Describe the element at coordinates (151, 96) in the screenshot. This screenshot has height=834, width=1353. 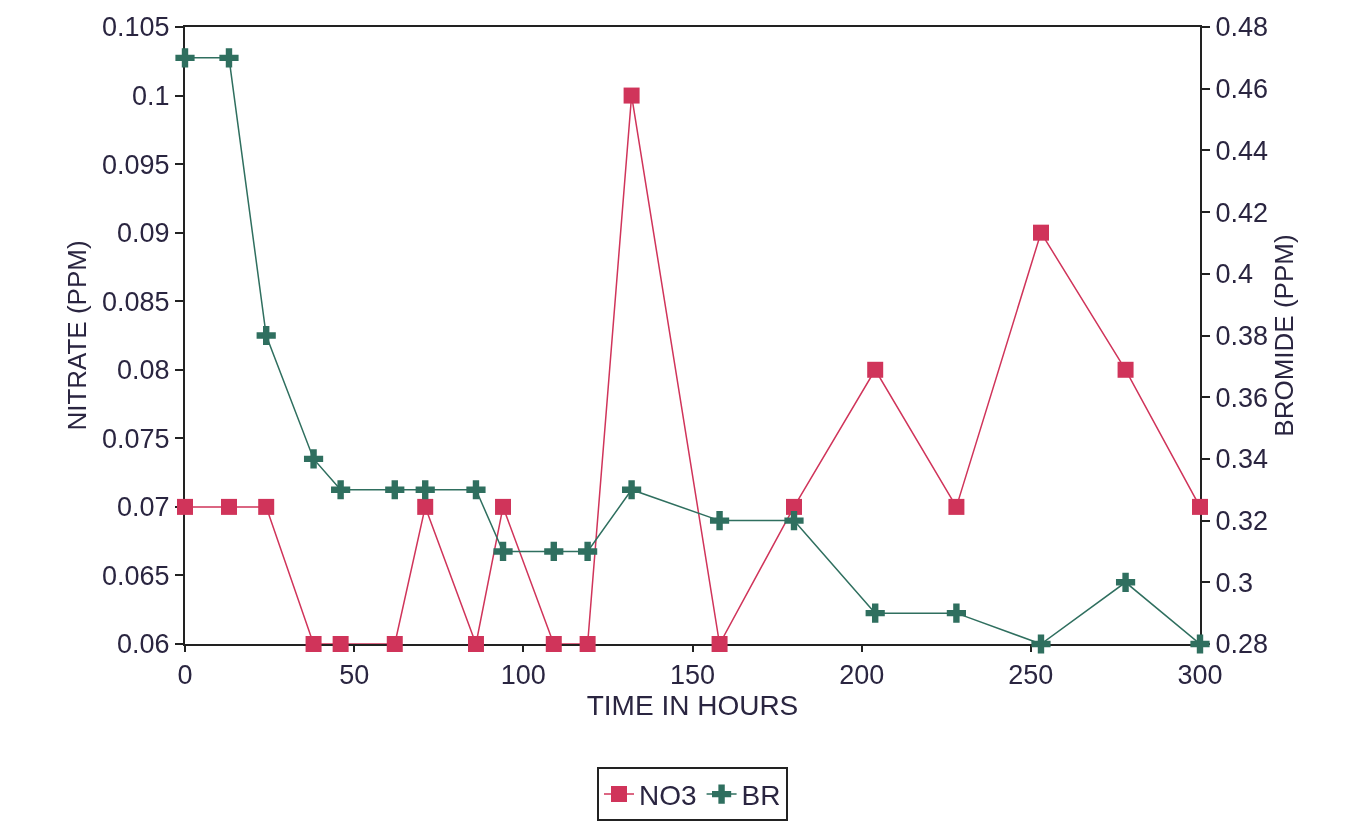
I see `y-tick-label: 0.1` at that location.